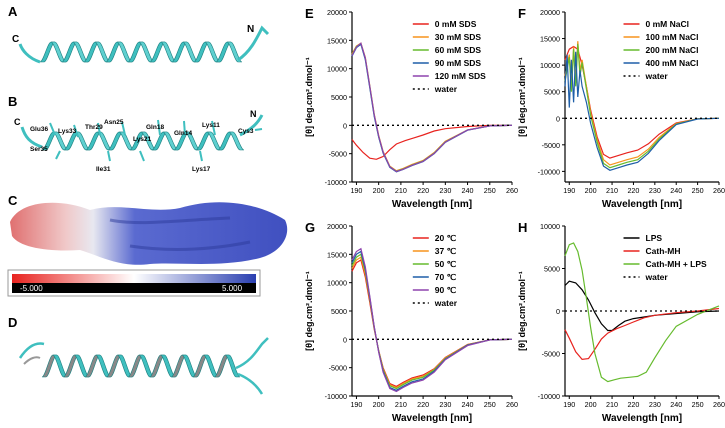  I want to click on legend-label: LPS, so click(654, 238).